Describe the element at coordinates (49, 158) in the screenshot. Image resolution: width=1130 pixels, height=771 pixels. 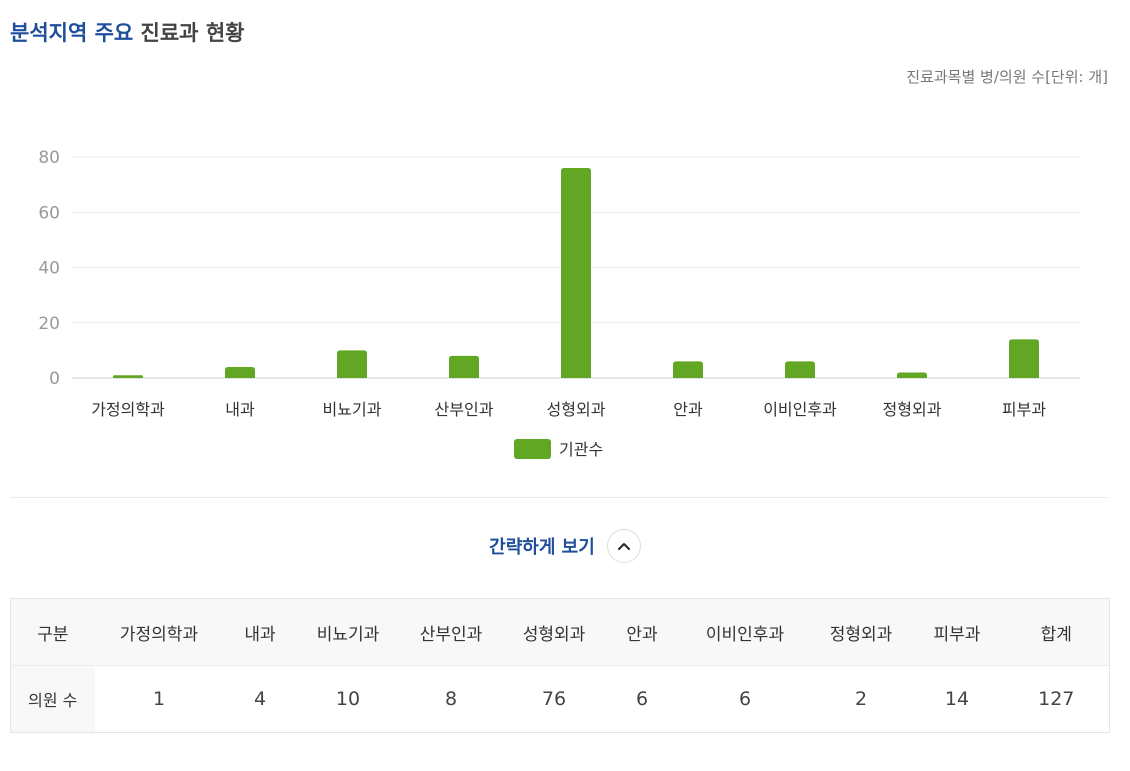
I see `y-tick-label: 80` at that location.